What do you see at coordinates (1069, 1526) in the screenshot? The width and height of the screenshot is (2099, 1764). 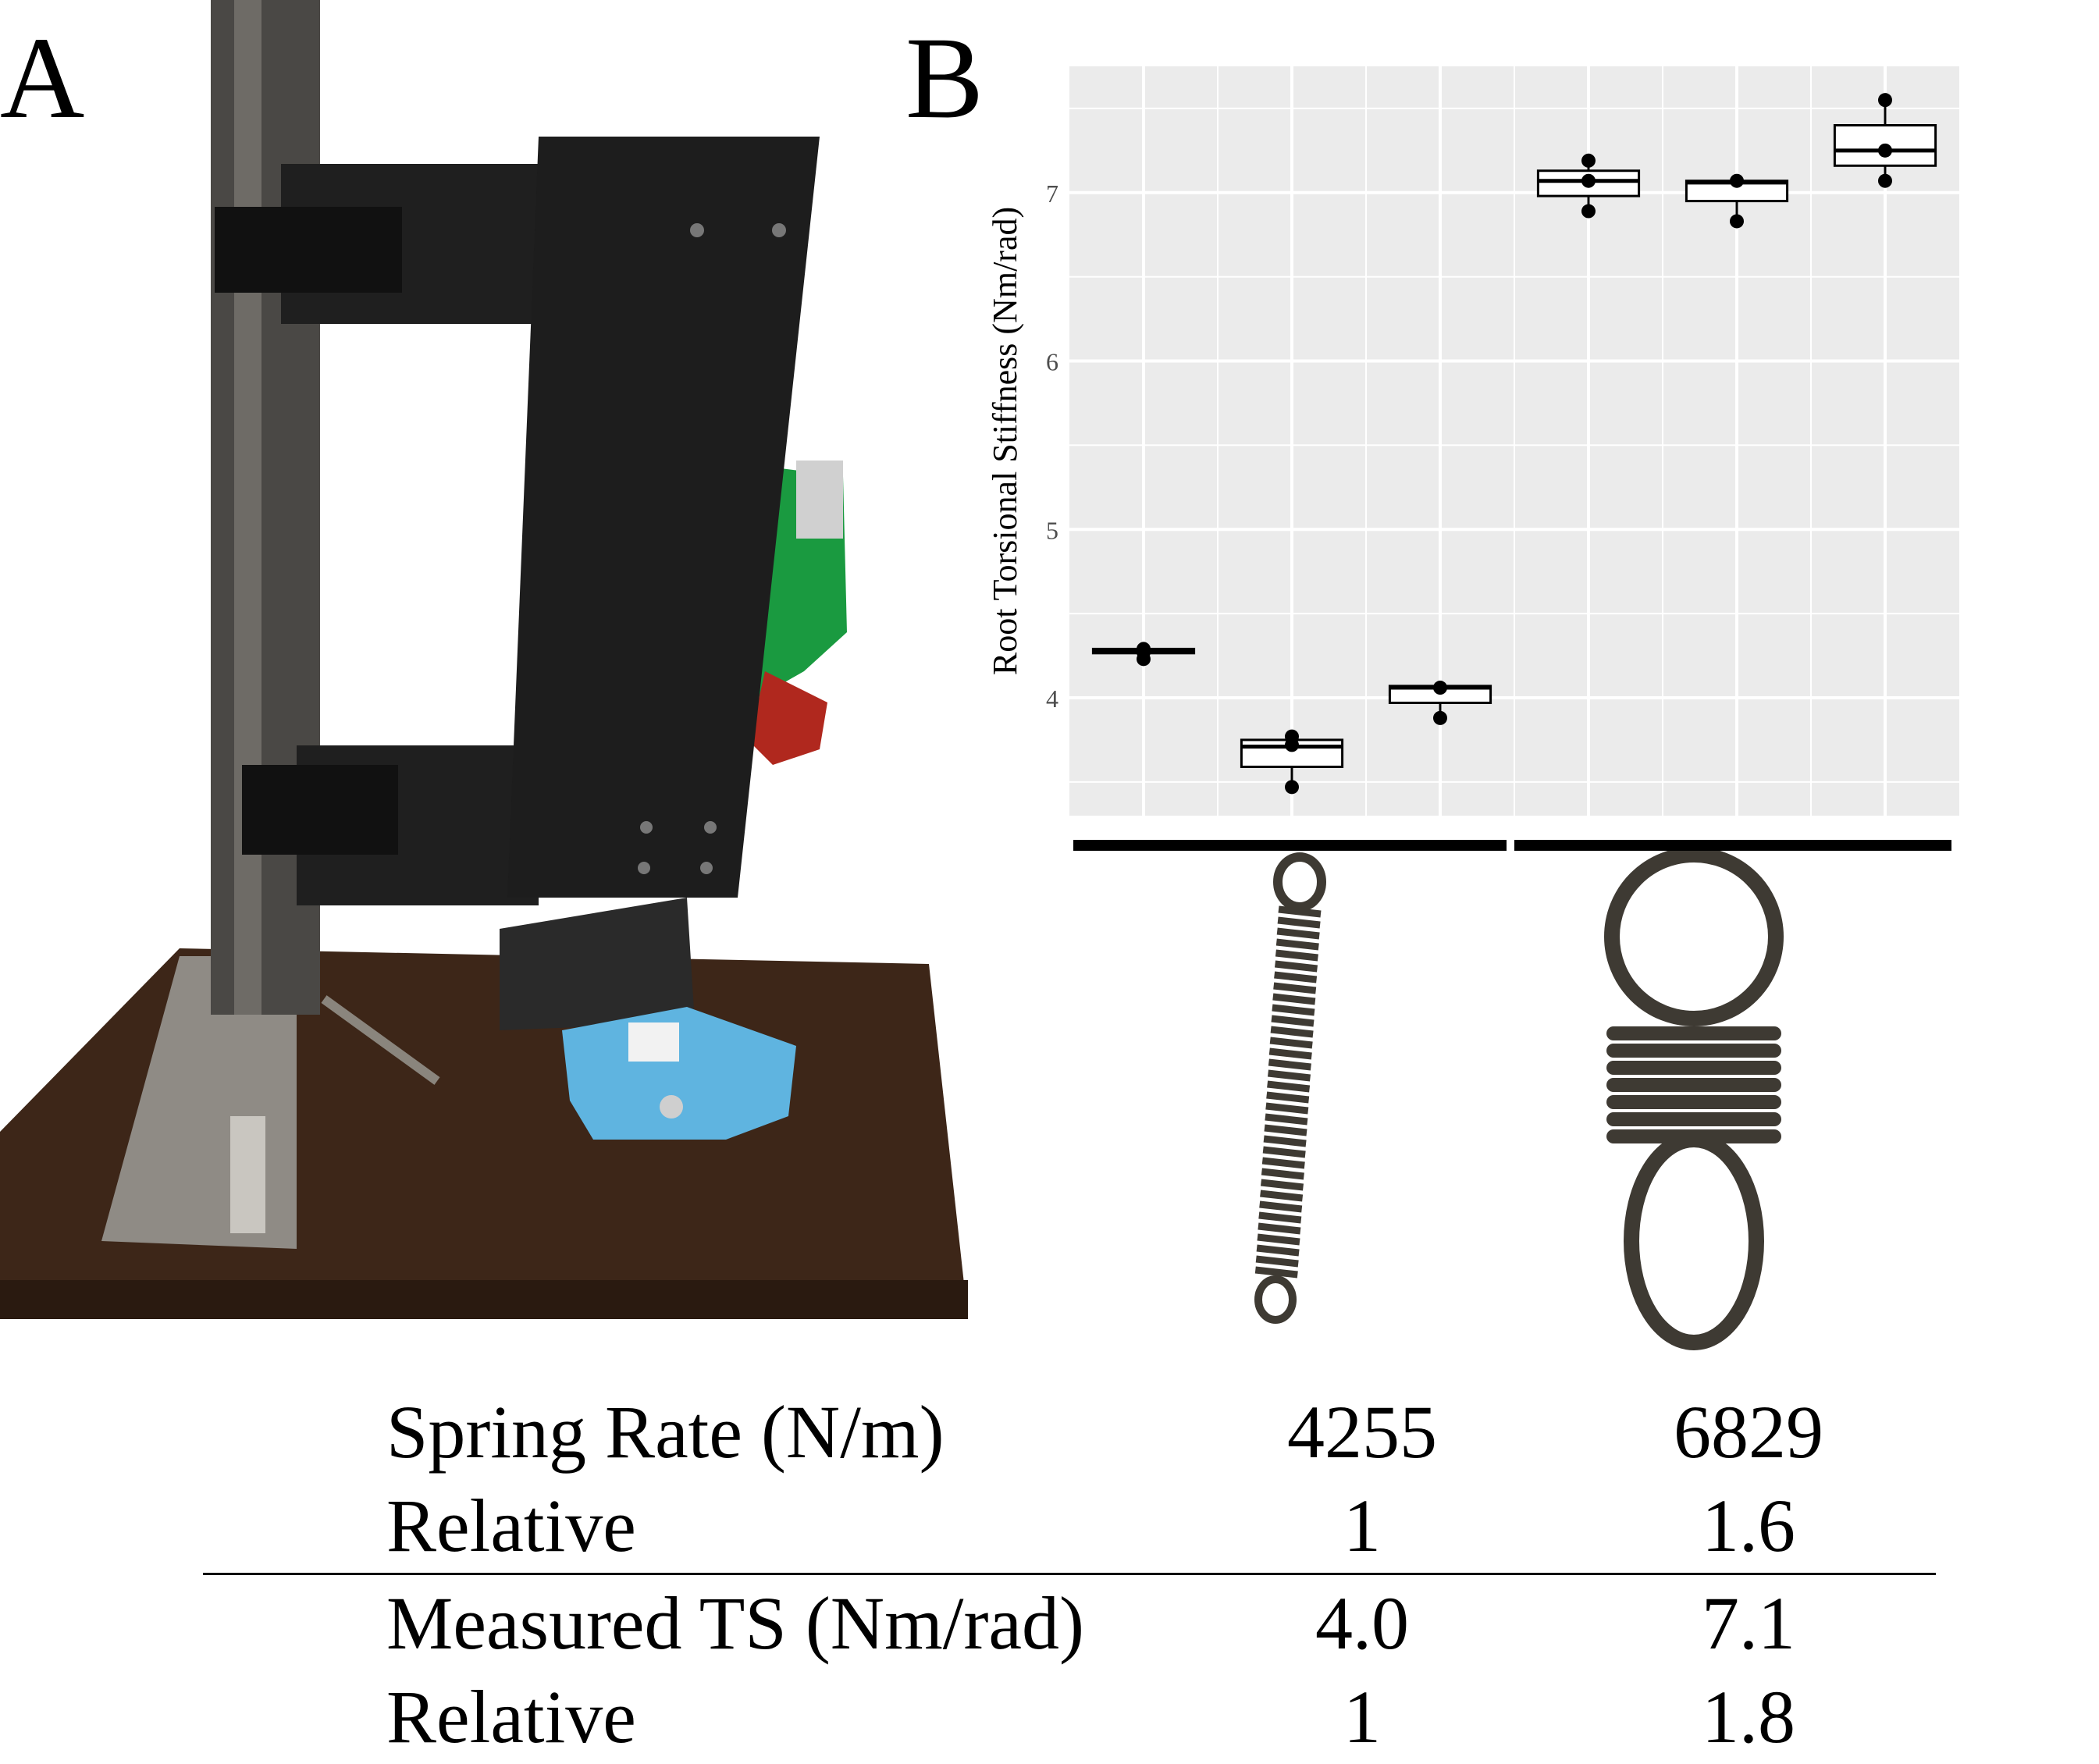 I see `table-row: Relative 1 1.6` at bounding box center [1069, 1526].